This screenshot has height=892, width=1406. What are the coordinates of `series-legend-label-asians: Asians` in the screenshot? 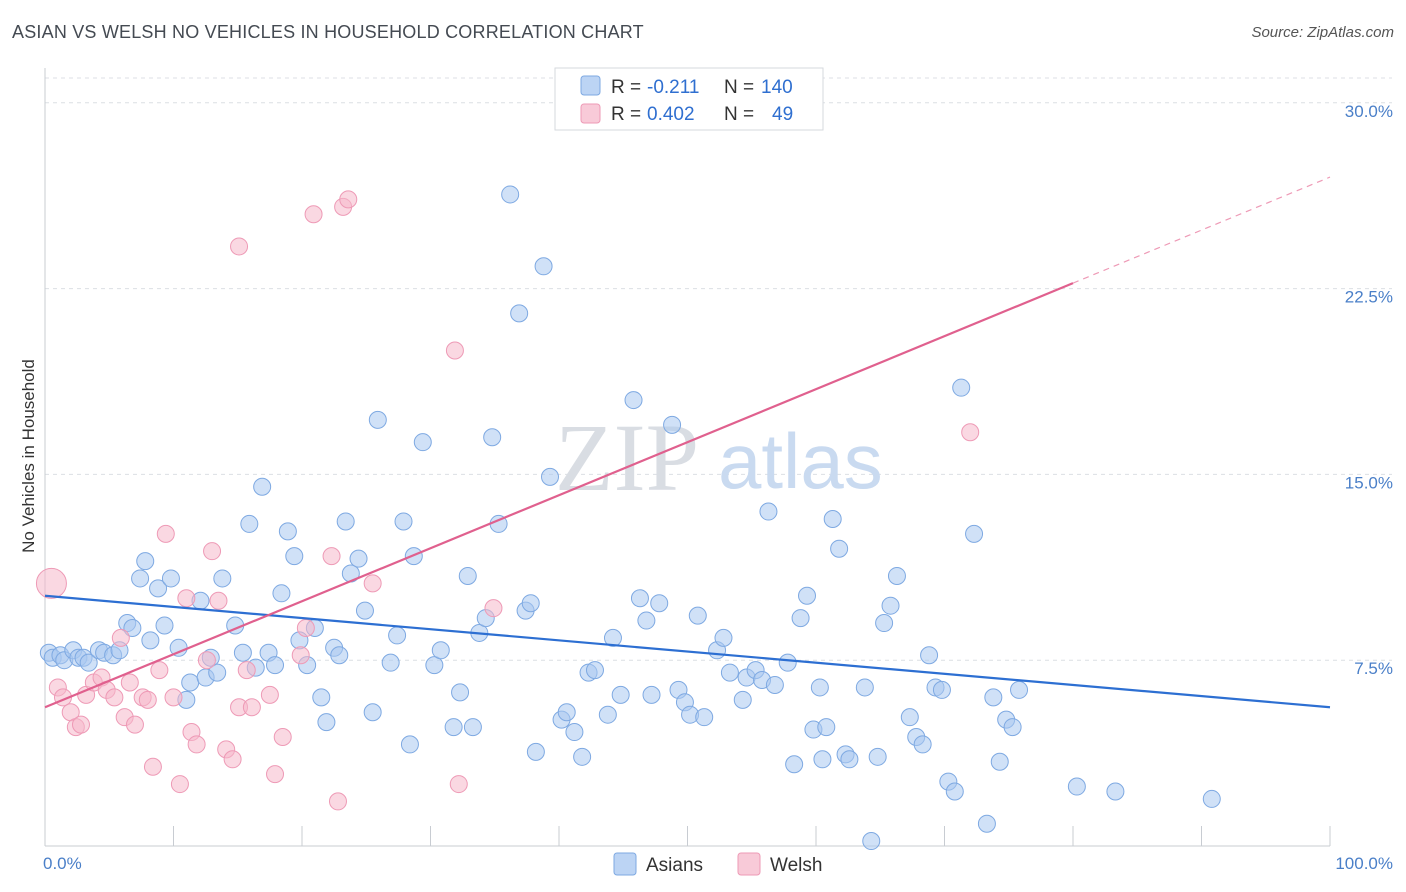 It's located at (674, 865).